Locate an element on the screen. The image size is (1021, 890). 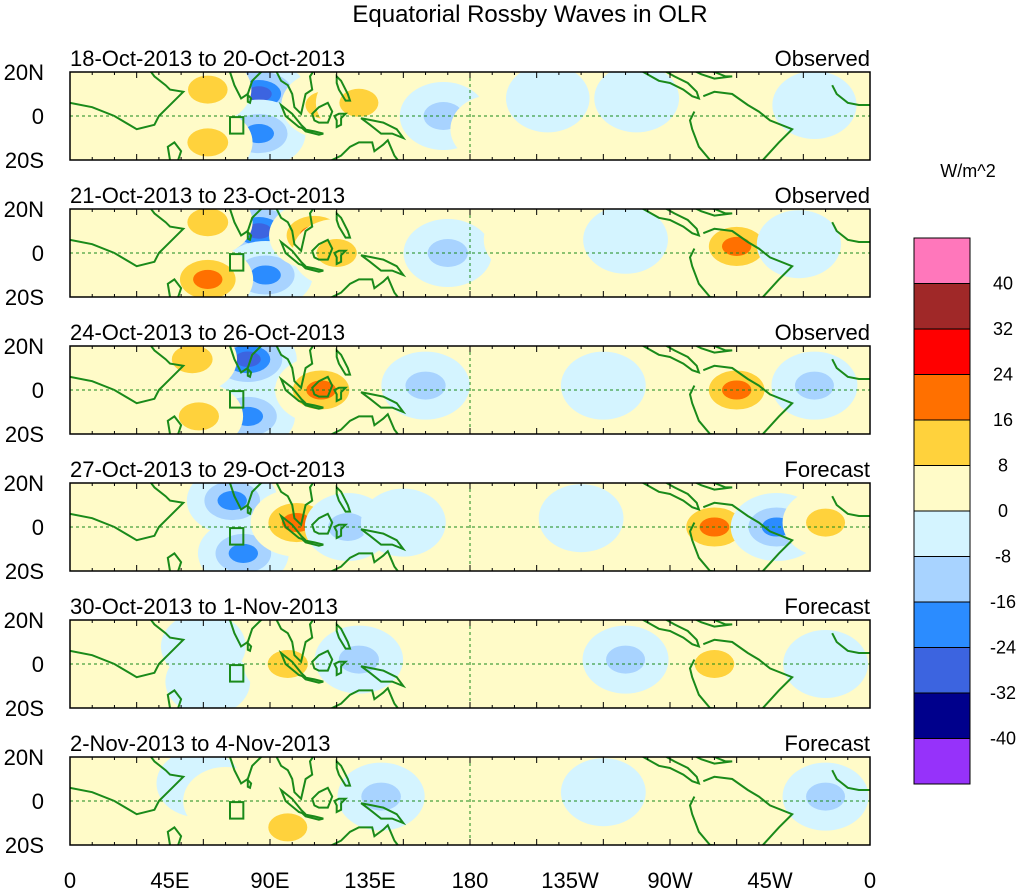
x-axis: 0 45E 90E 135E 180 135W 90W 45W 0 is located at coordinates (470, 879).